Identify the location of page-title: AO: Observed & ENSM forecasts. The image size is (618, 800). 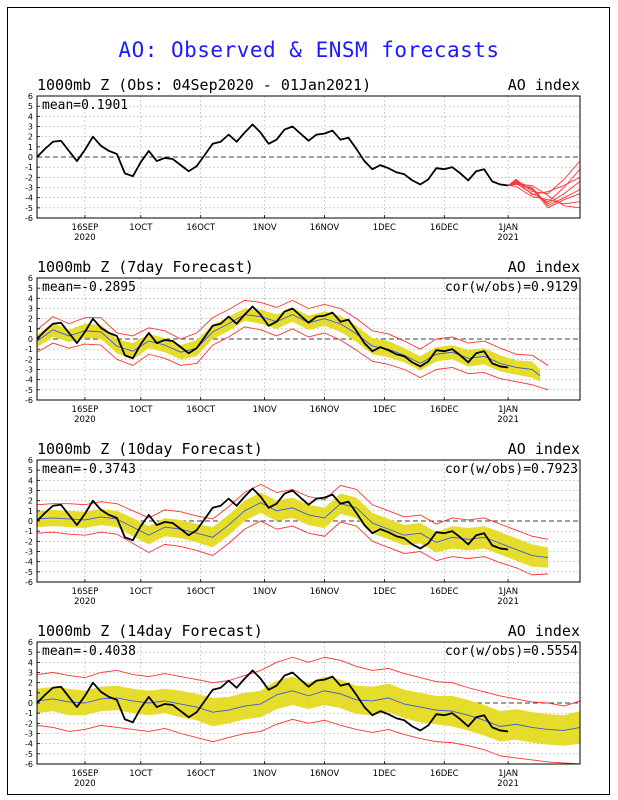
(309, 50).